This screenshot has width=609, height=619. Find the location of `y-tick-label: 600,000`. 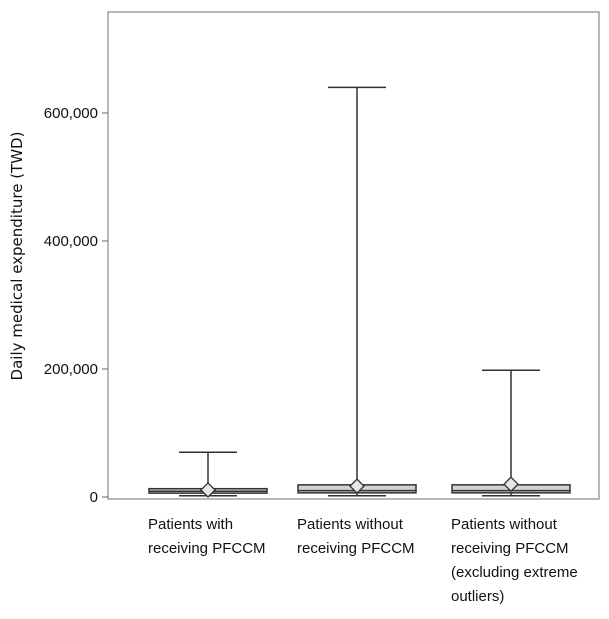

y-tick-label: 600,000 is located at coordinates (71, 113).